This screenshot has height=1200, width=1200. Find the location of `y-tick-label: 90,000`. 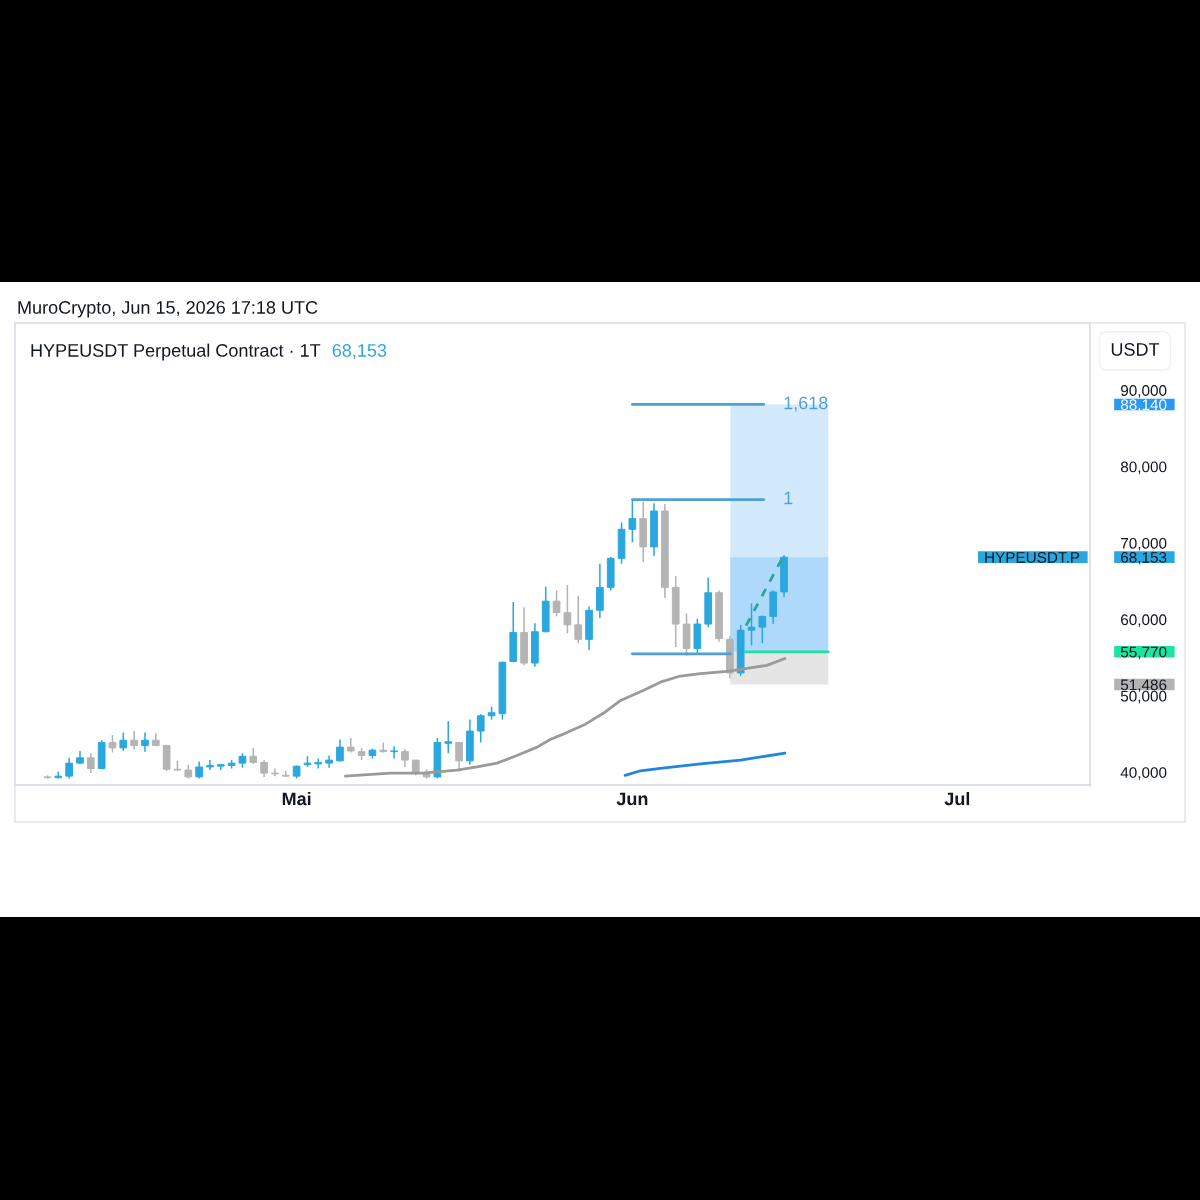

y-tick-label: 90,000 is located at coordinates (1143, 391).